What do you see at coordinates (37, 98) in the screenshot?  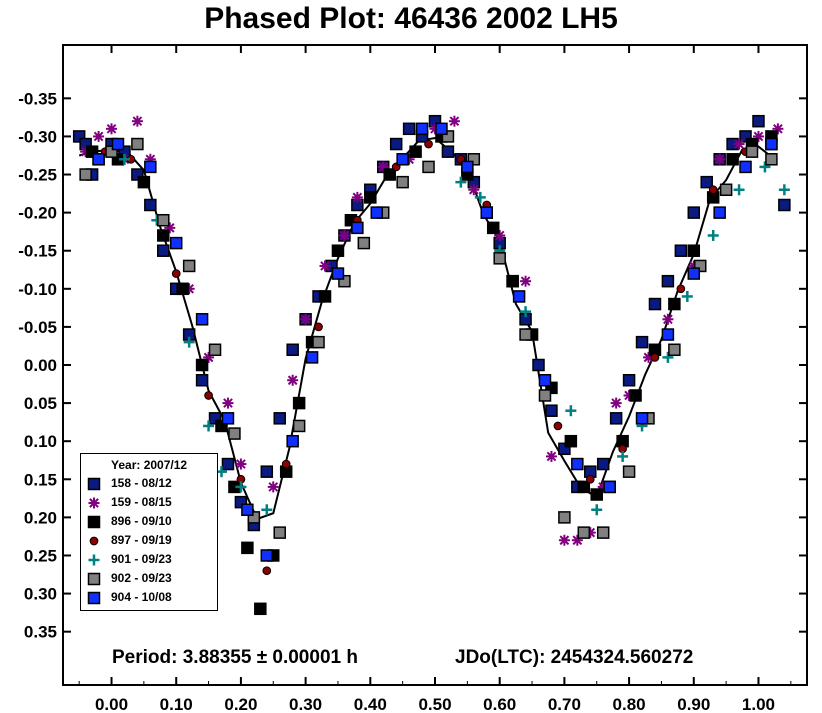 I see `y-tick-label: -0.35` at bounding box center [37, 98].